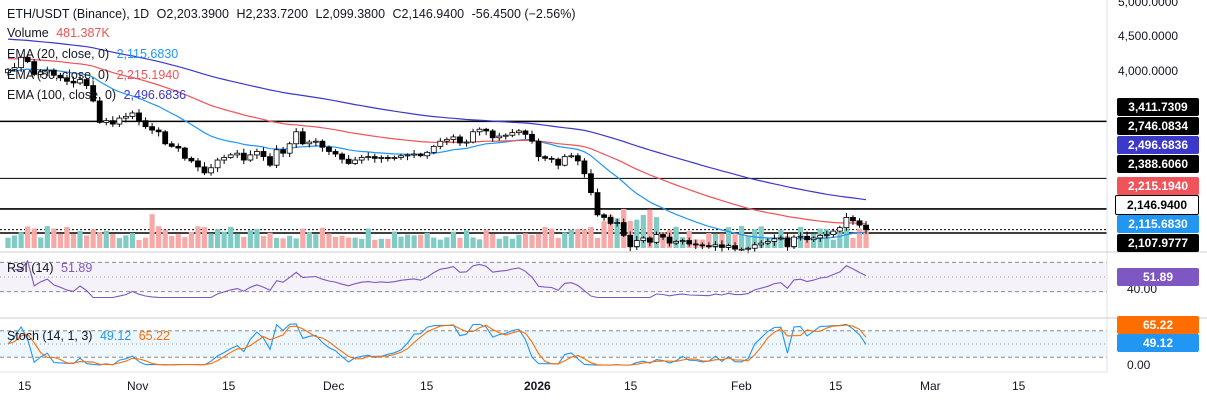 Image resolution: width=1207 pixels, height=402 pixels. Describe the element at coordinates (30, 268) in the screenshot. I see `rsi-label: RSI (14)` at that location.